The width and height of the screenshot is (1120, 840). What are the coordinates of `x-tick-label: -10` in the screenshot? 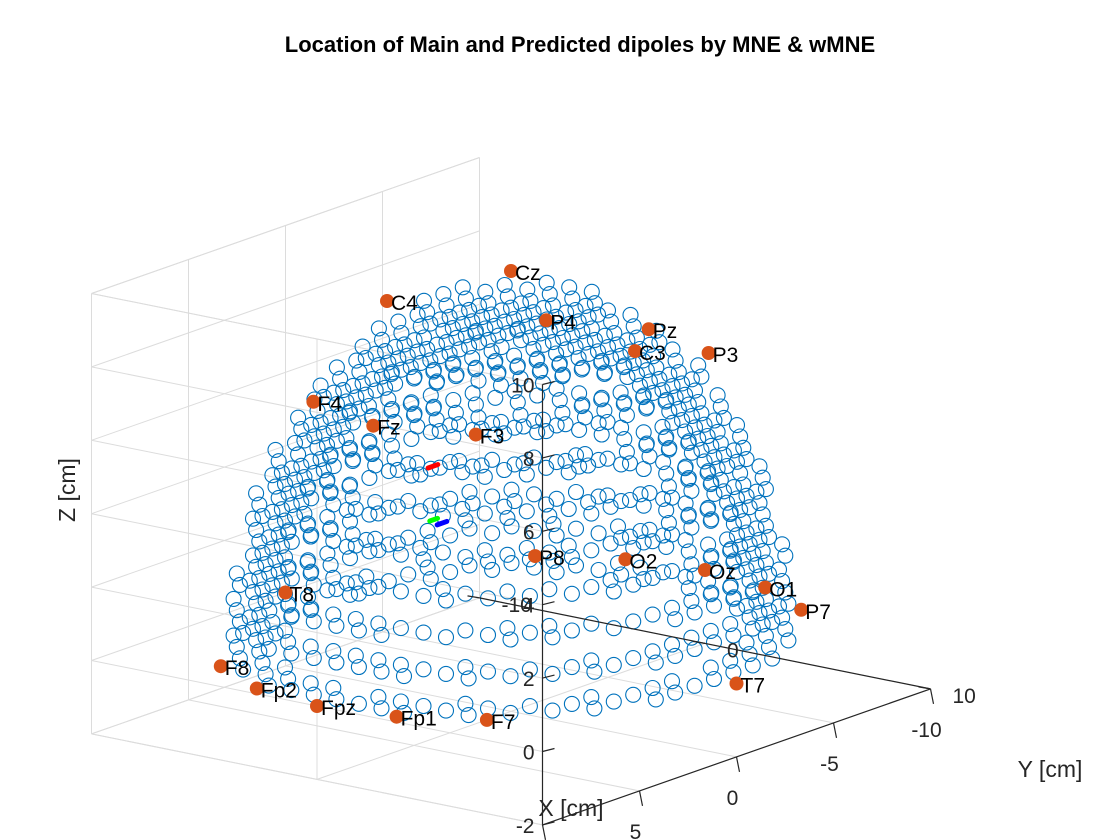 It's located at (926, 730).